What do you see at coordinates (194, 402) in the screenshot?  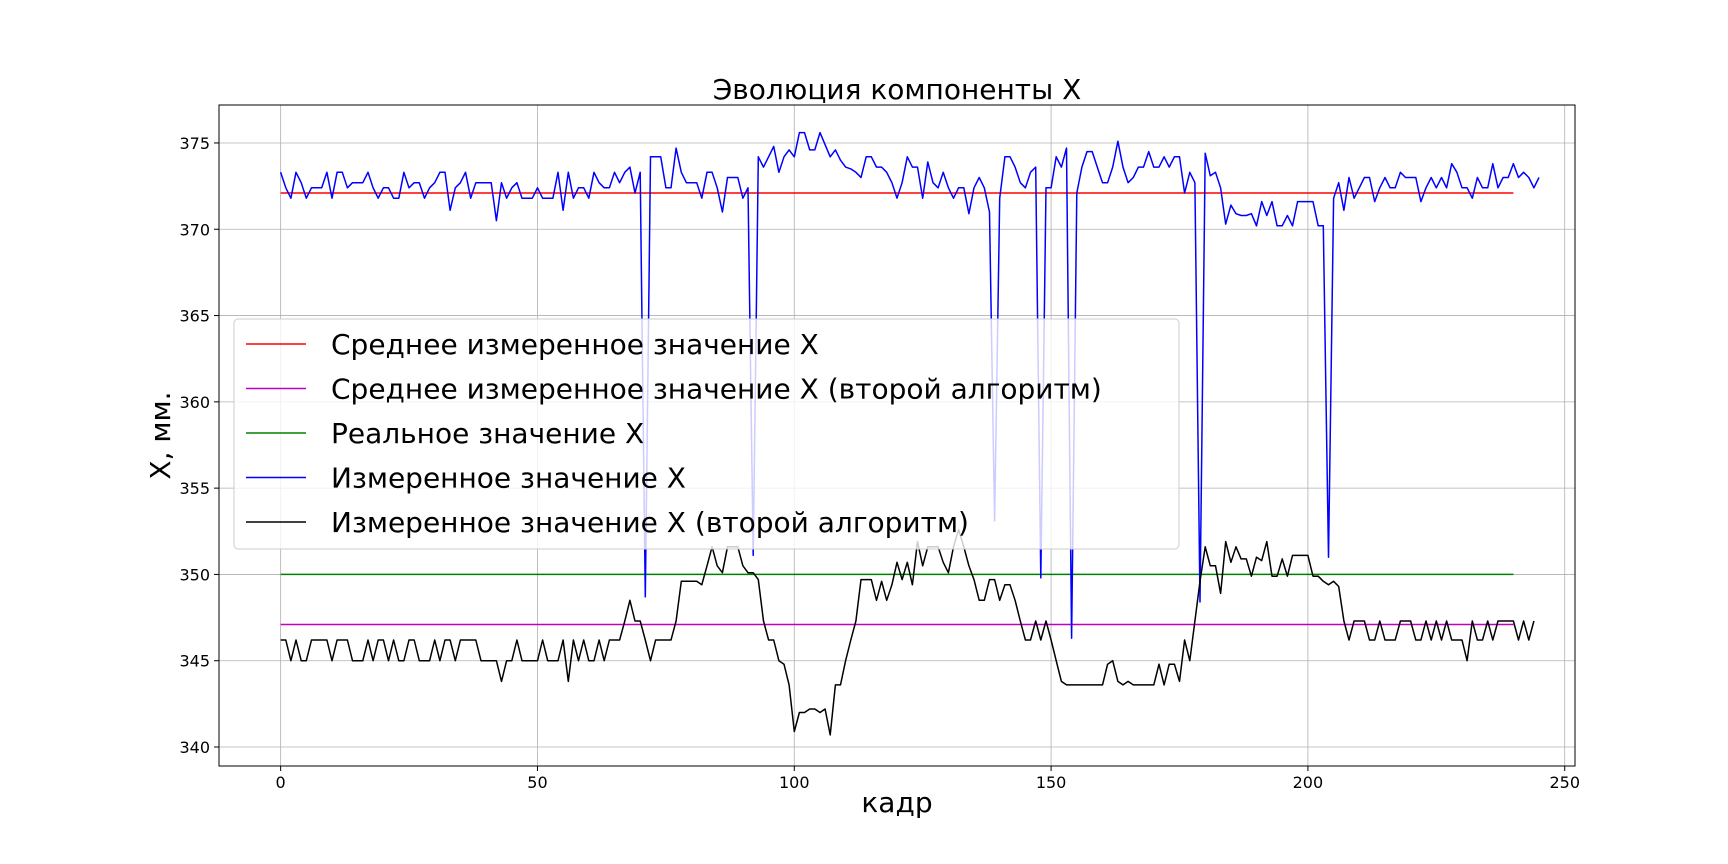 I see `y-tick-label: 360` at bounding box center [194, 402].